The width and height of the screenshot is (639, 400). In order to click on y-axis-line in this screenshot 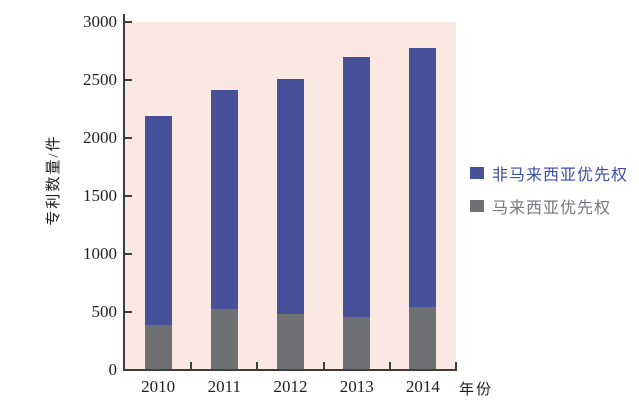, I will do `click(124, 192)`.